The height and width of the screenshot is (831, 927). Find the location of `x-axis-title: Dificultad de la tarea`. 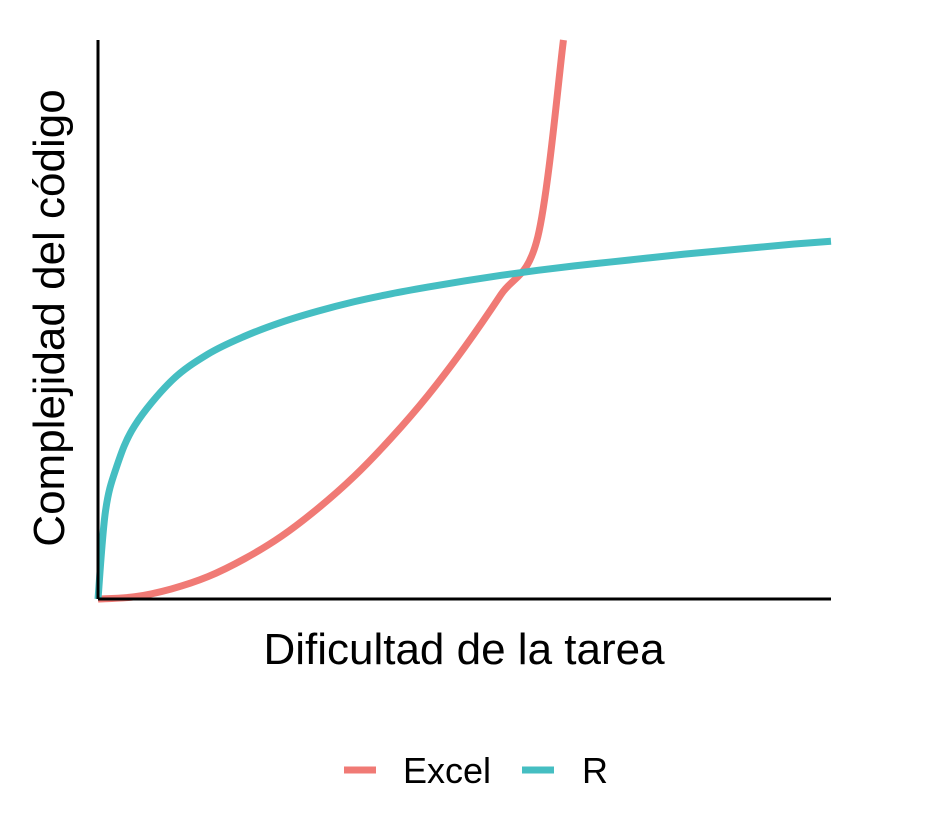

x-axis-title: Dificultad de la tarea is located at coordinates (464, 649).